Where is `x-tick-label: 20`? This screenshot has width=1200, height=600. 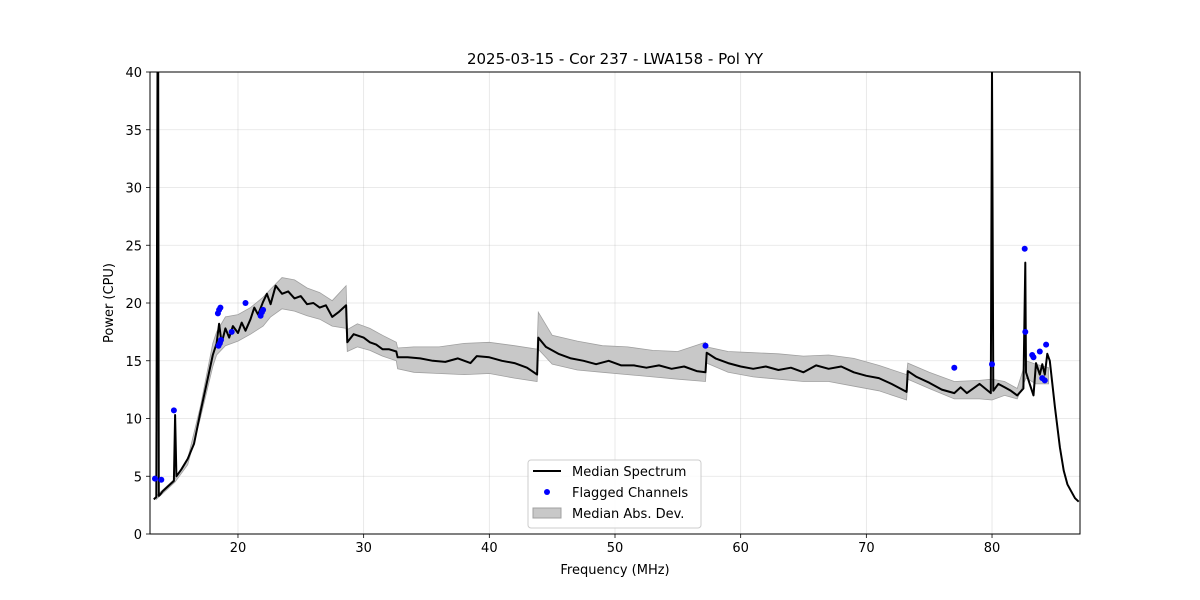 x-tick-label: 20 is located at coordinates (238, 548).